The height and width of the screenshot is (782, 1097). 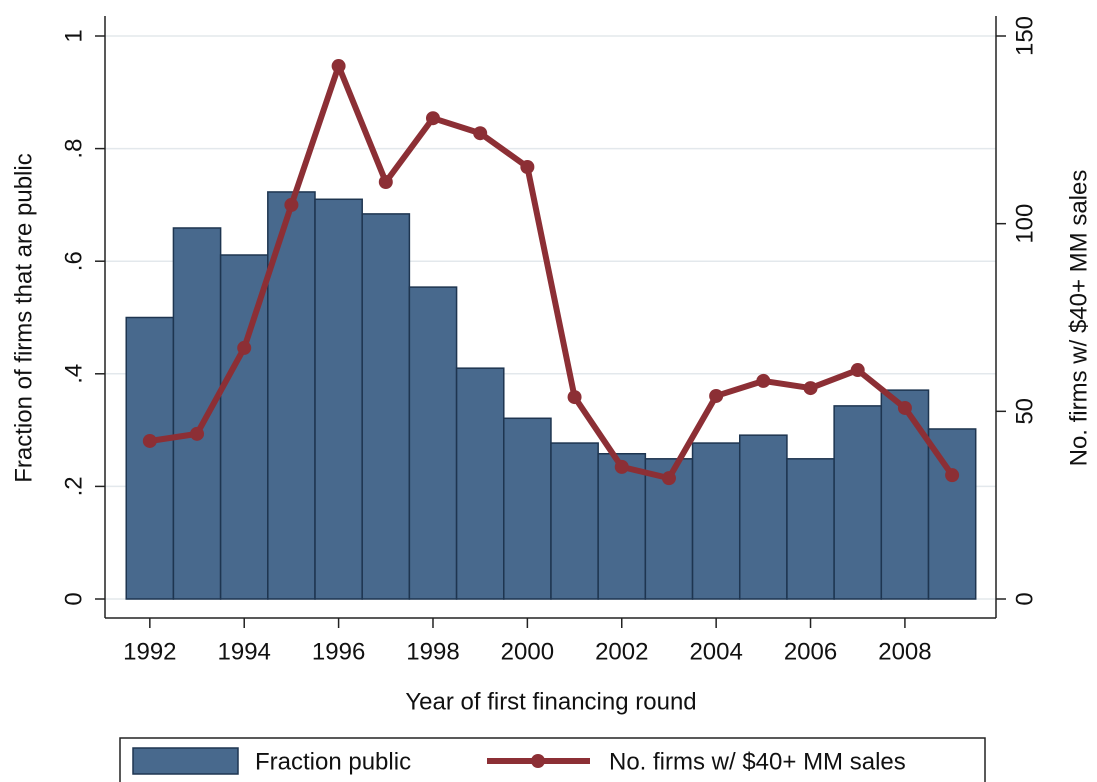 I want to click on y2-tick-label: 50, so click(x=1024, y=411).